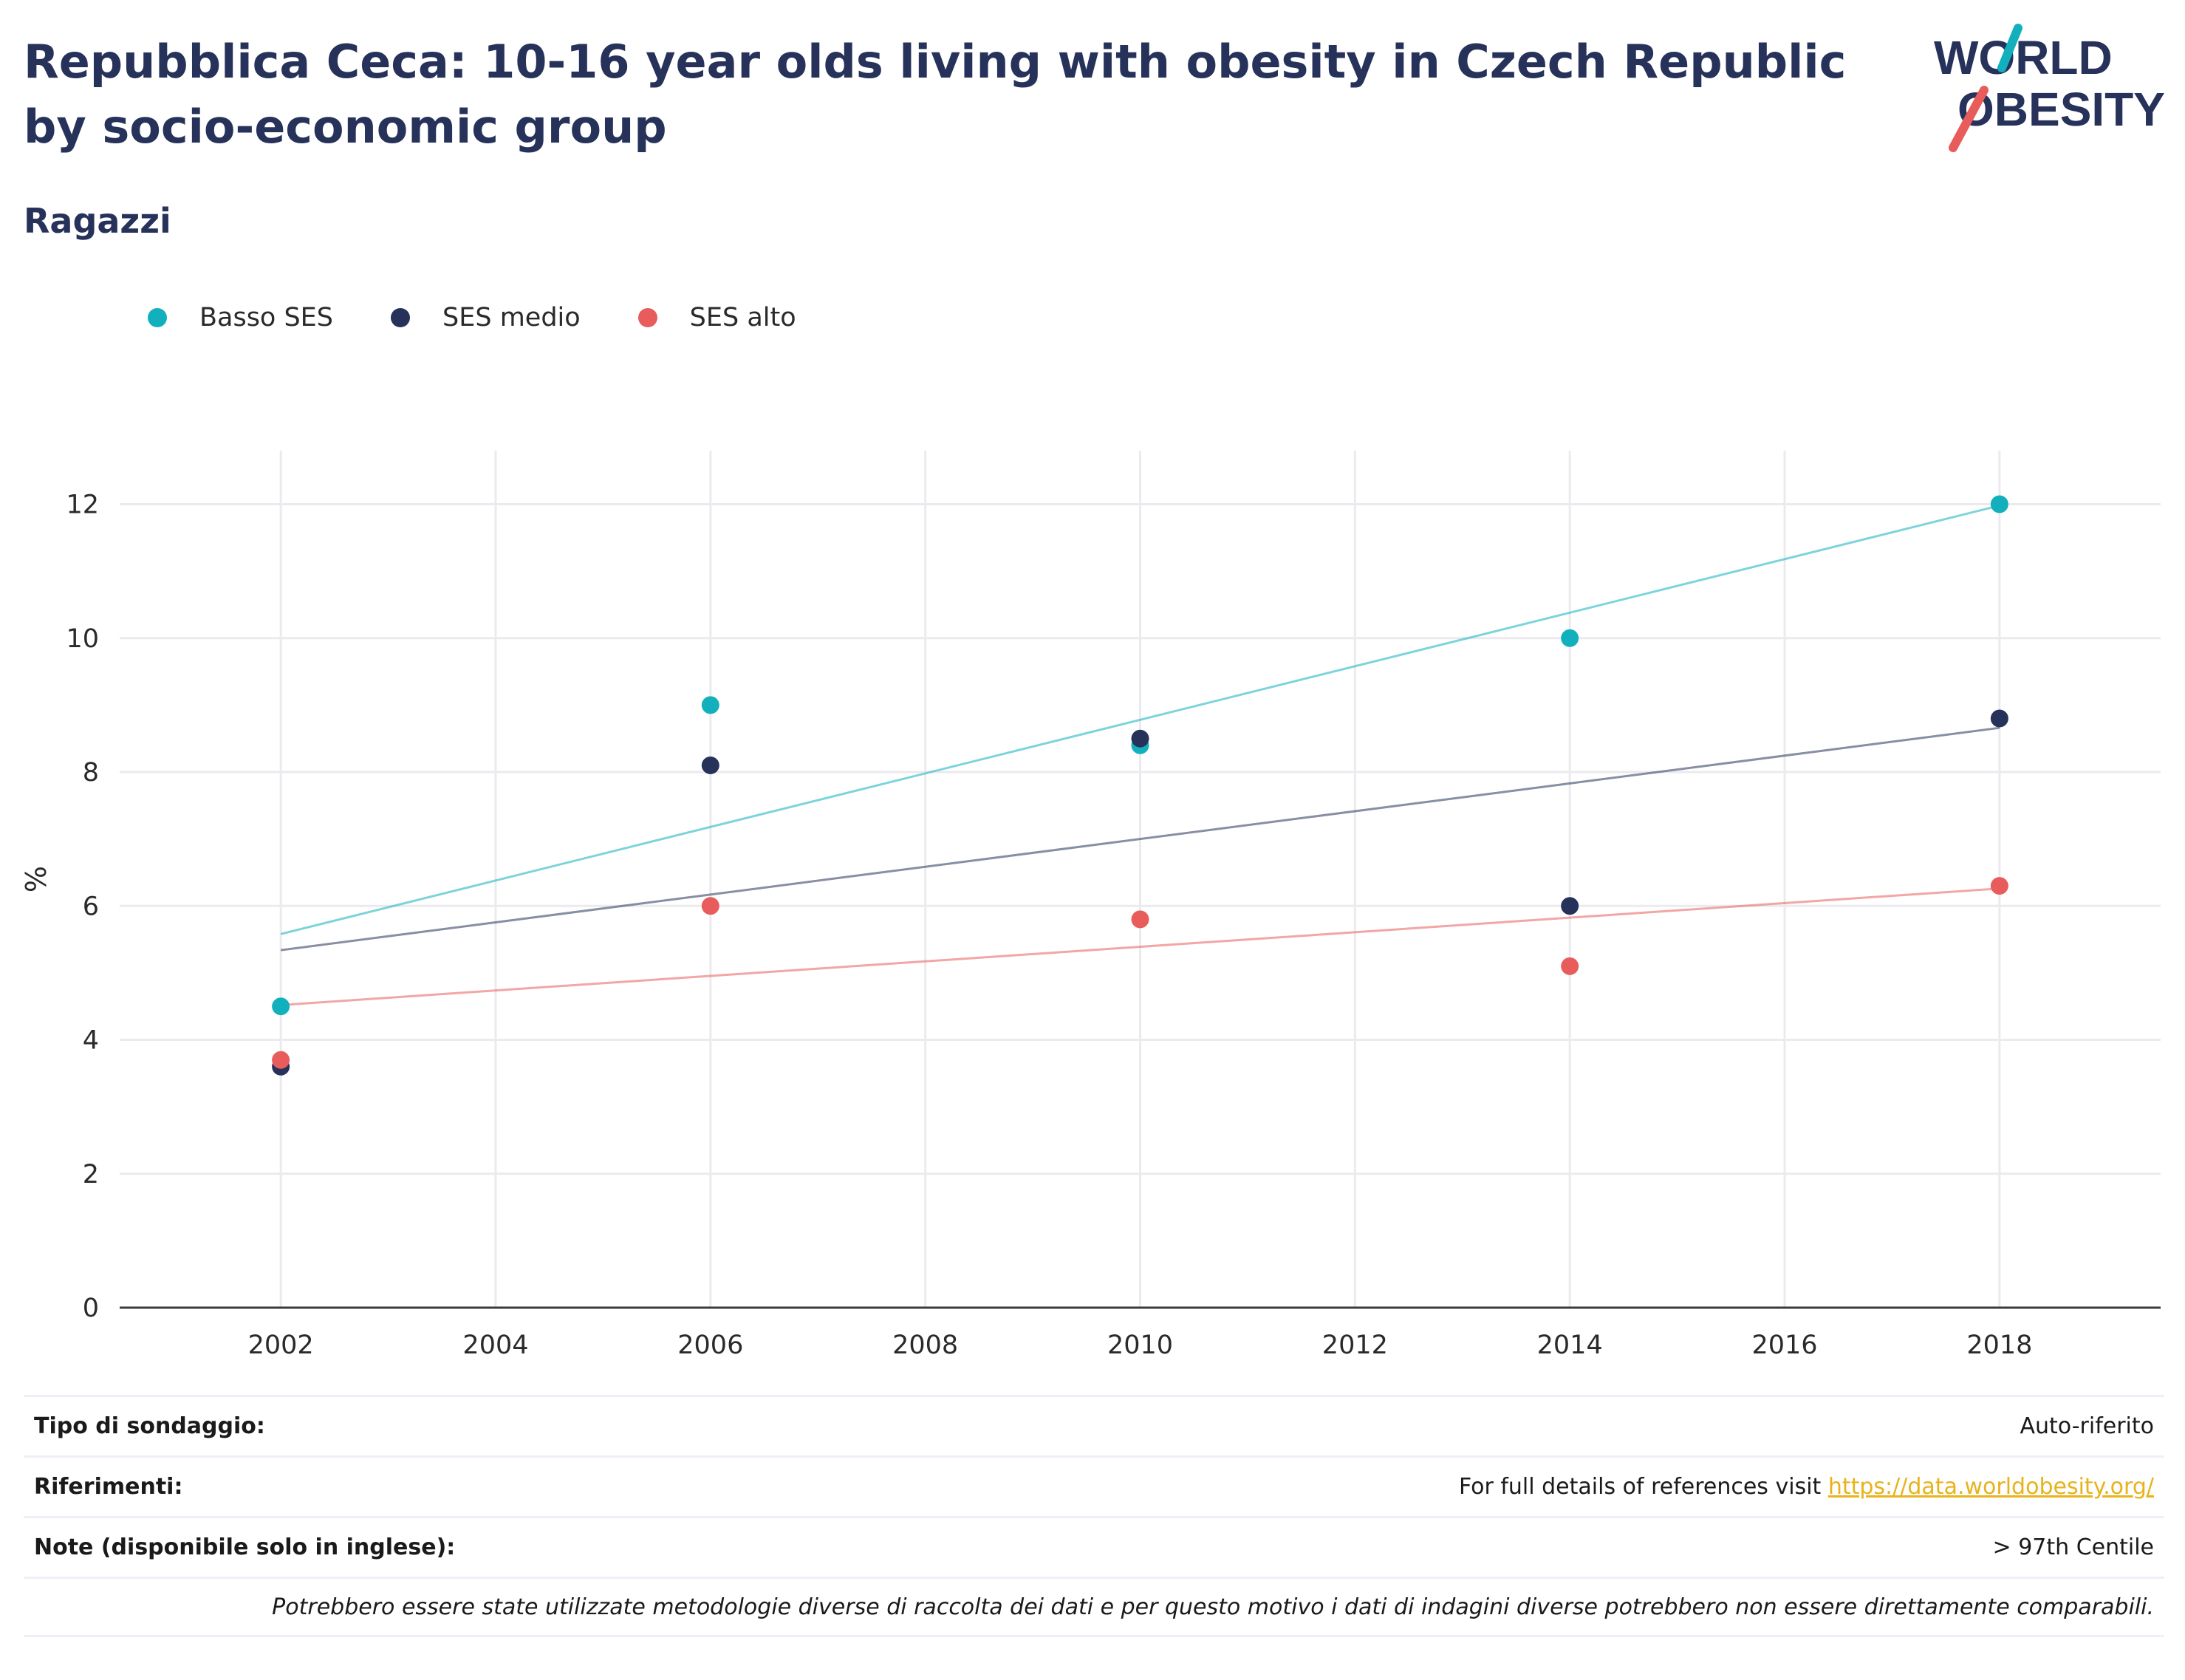 This screenshot has width=2185, height=1680. Describe the element at coordinates (2009, 48) in the screenshot. I see `logo-slash-teal` at that location.